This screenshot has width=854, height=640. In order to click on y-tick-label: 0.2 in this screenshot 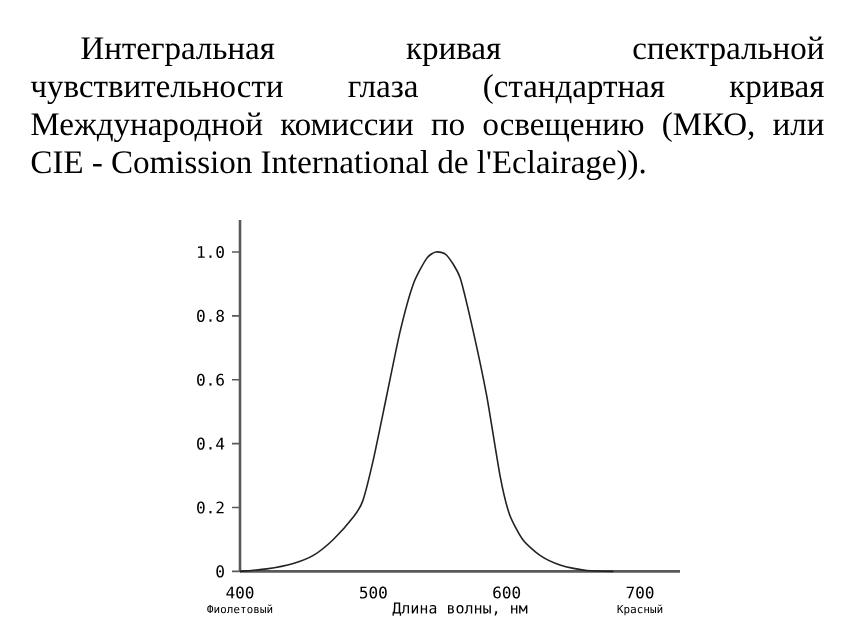, I will do `click(210, 507)`.